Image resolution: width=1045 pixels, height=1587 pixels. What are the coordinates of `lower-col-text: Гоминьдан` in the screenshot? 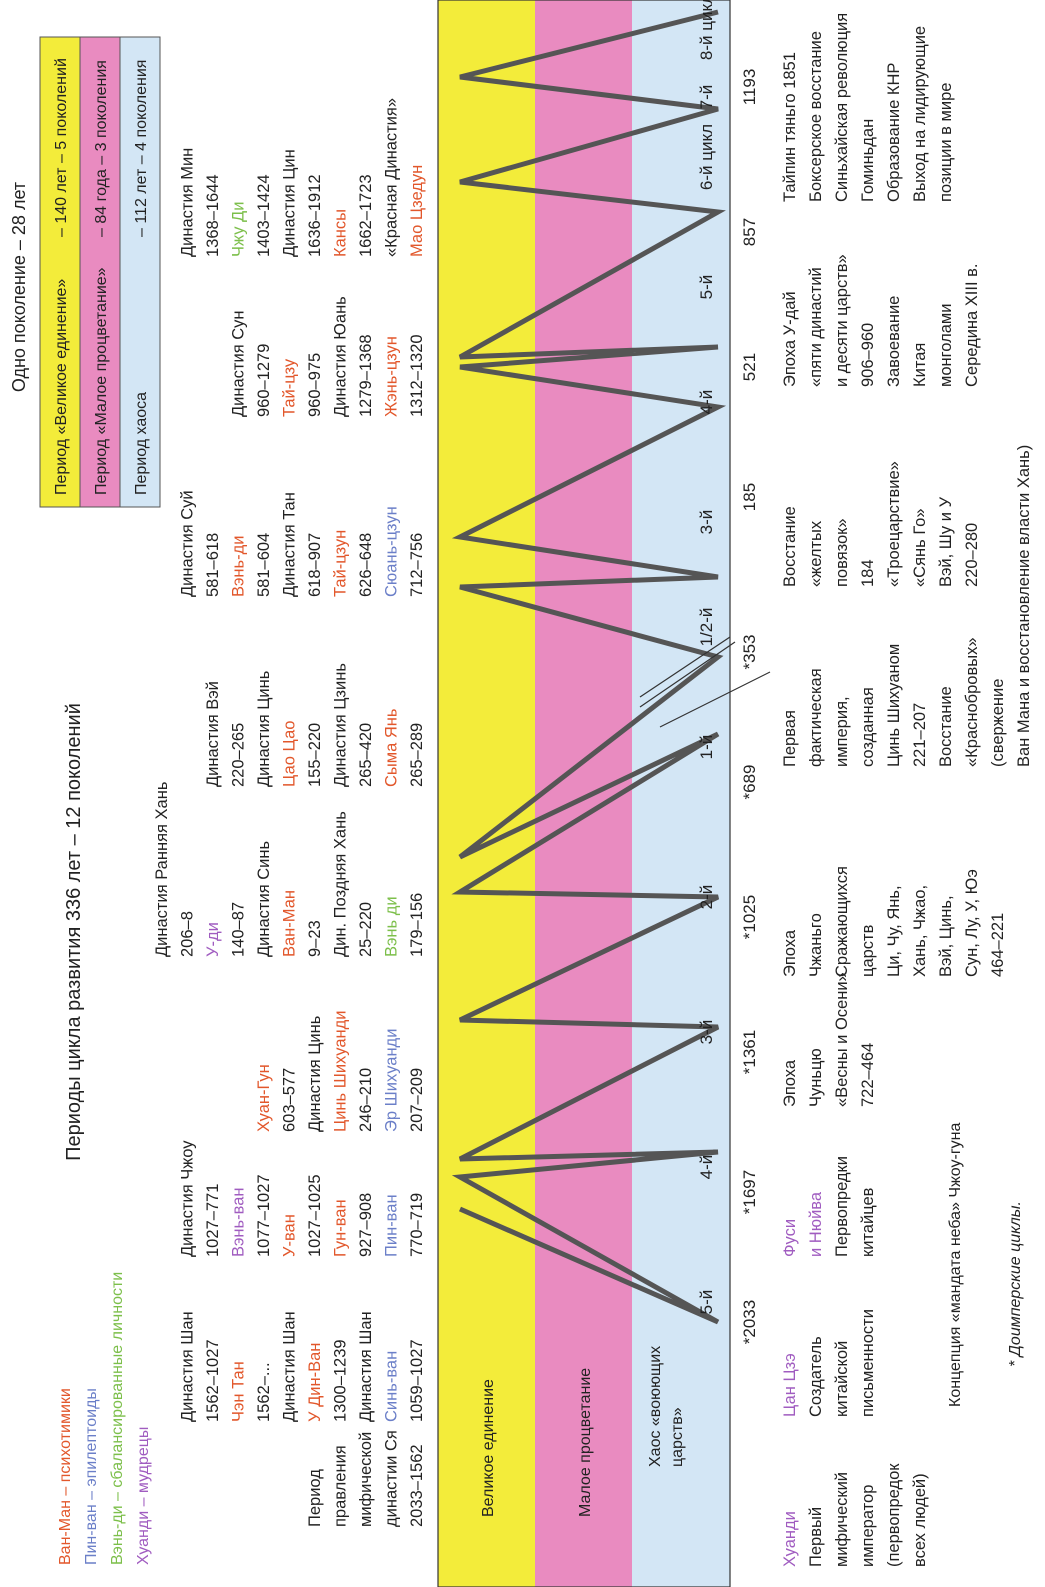 It's located at (868, 160).